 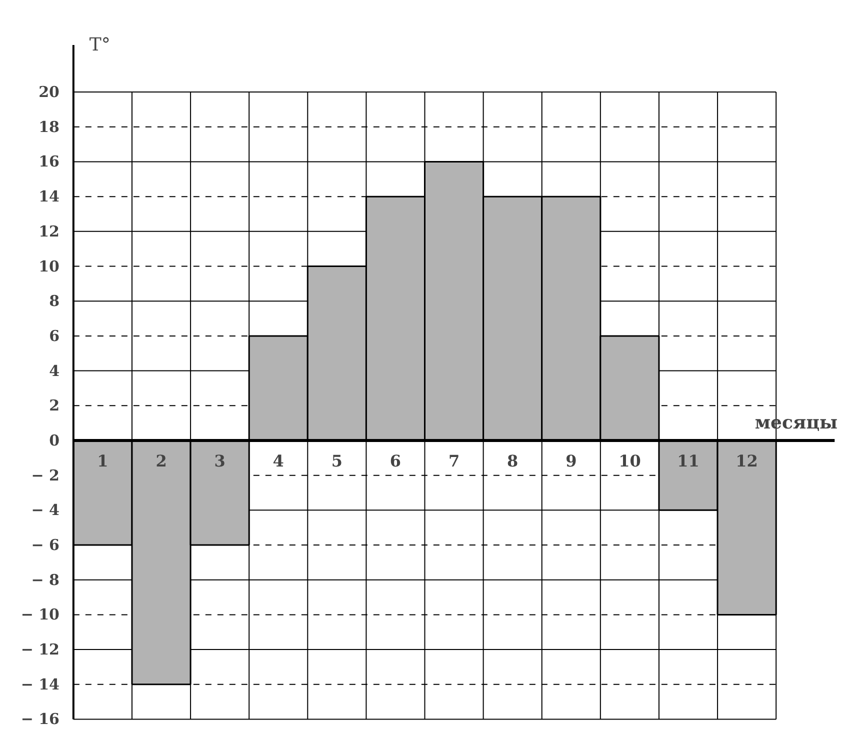 I want to click on x-tick-label: 7, so click(x=454, y=460).